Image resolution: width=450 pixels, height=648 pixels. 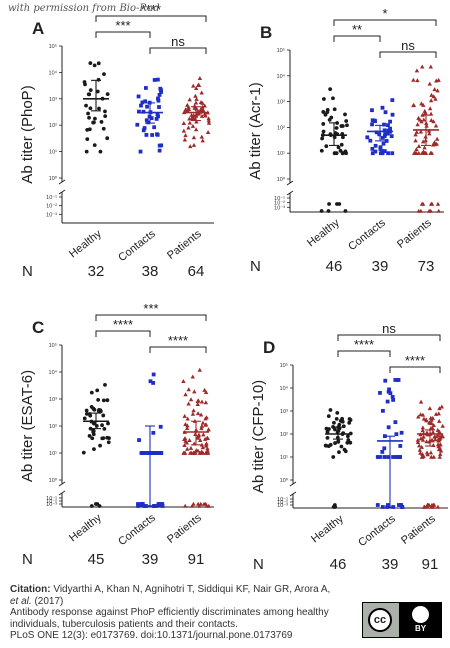 What do you see at coordinates (184, 245) in the screenshot?
I see `category-label: Patients` at bounding box center [184, 245].